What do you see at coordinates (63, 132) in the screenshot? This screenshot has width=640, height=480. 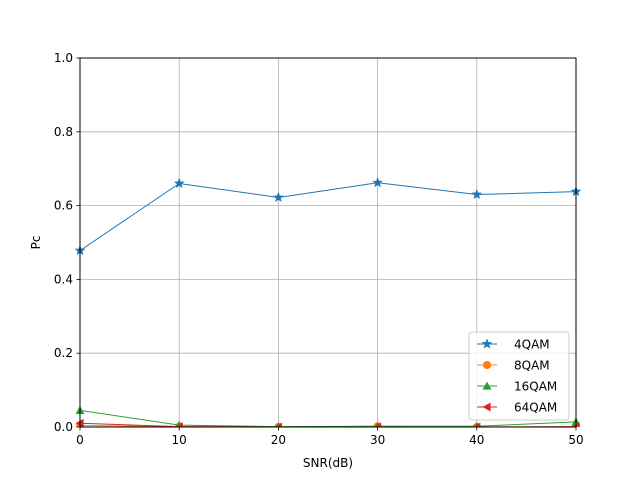 I see `y-tick-label: 0.8` at bounding box center [63, 132].